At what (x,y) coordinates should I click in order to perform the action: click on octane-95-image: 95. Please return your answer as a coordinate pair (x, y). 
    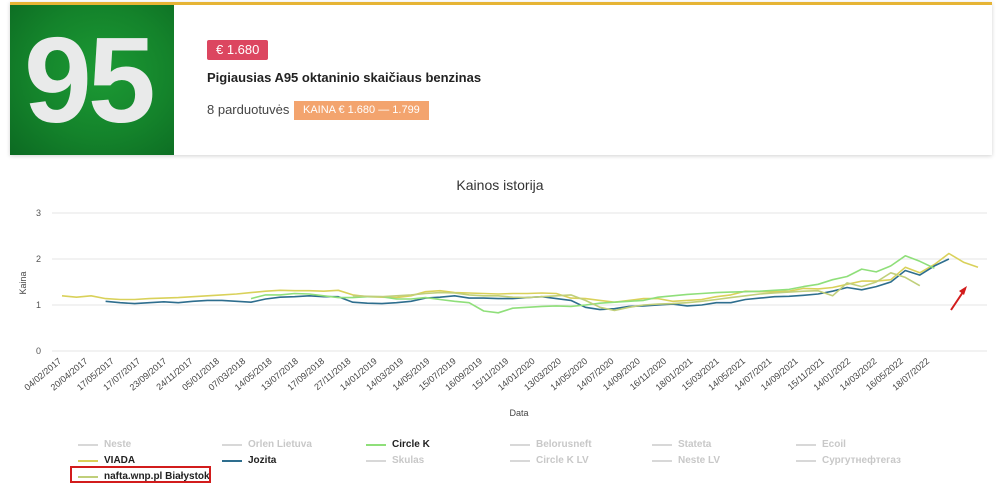
    Looking at the image, I should click on (92, 80).